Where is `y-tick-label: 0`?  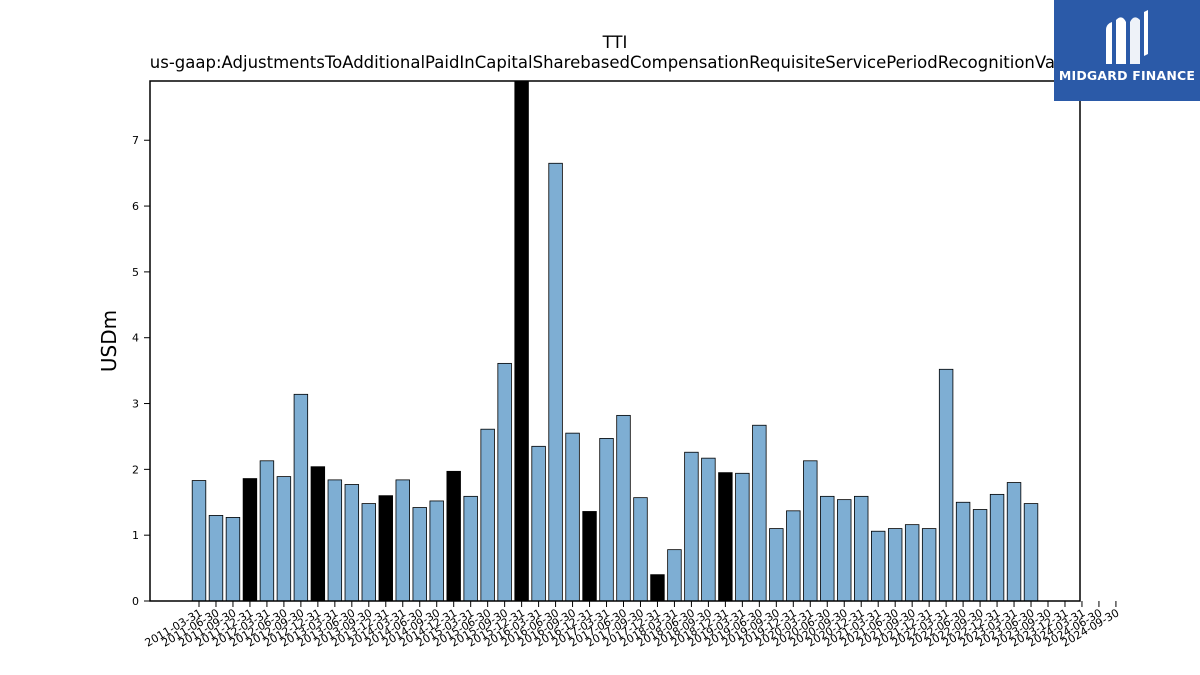 y-tick-label: 0 is located at coordinates (135, 601).